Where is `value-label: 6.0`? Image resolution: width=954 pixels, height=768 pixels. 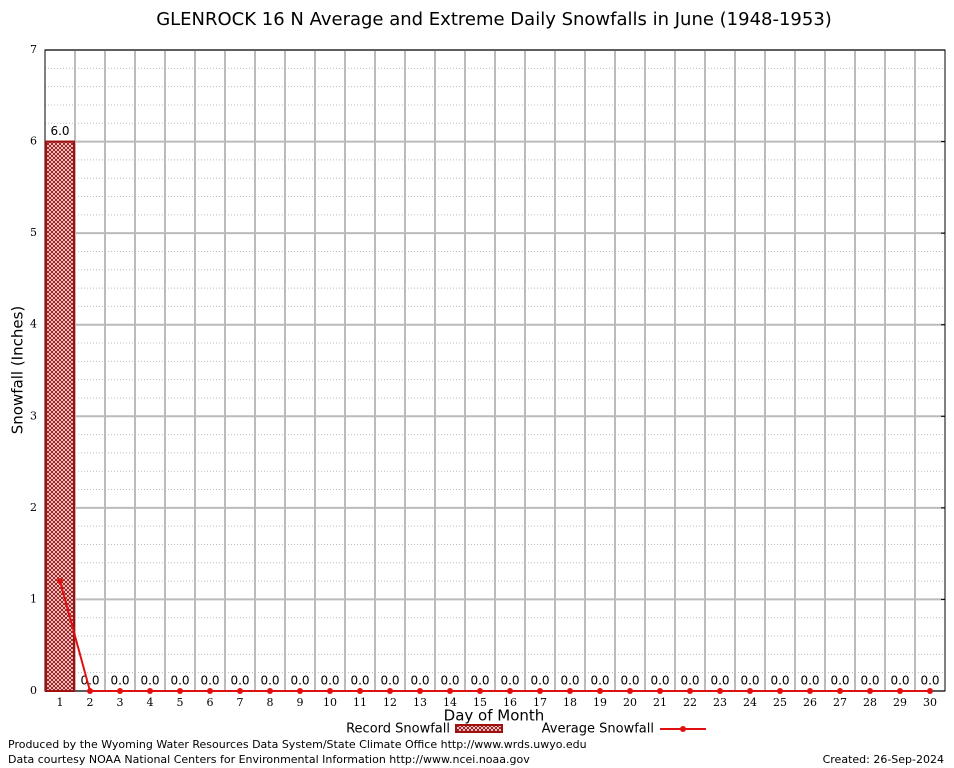
value-label: 6.0 is located at coordinates (59, 131).